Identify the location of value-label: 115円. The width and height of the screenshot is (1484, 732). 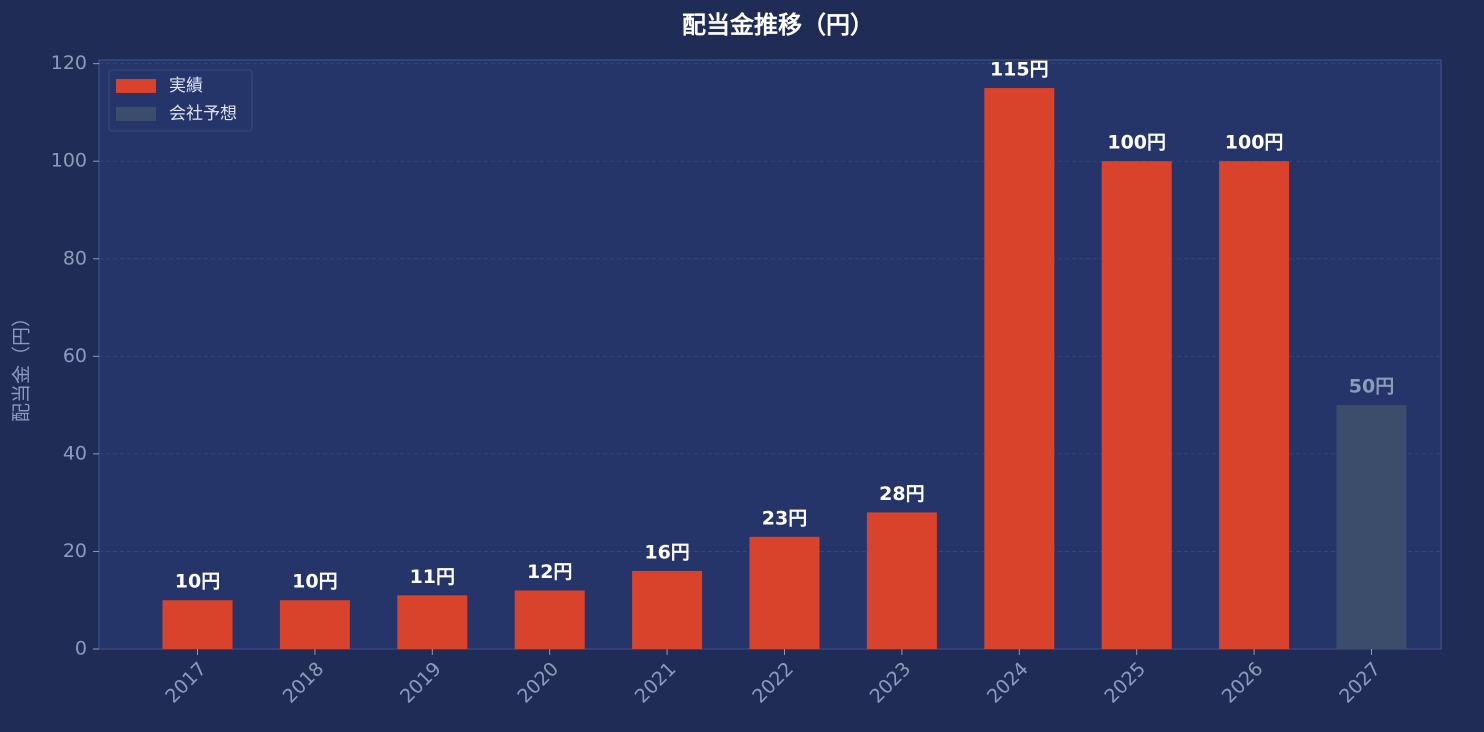
(1019, 70).